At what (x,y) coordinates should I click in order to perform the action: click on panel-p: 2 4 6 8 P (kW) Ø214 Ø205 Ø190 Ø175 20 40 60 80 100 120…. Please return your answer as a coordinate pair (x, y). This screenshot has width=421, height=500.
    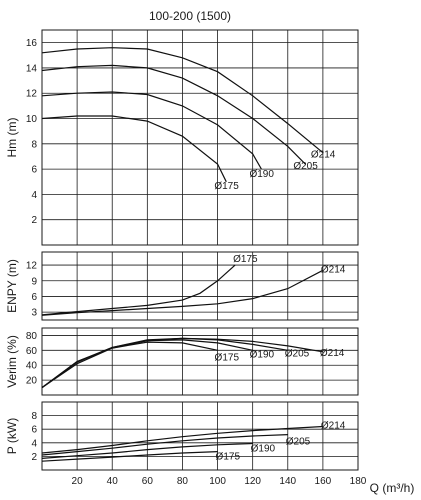
    Looking at the image, I should click on (186, 444).